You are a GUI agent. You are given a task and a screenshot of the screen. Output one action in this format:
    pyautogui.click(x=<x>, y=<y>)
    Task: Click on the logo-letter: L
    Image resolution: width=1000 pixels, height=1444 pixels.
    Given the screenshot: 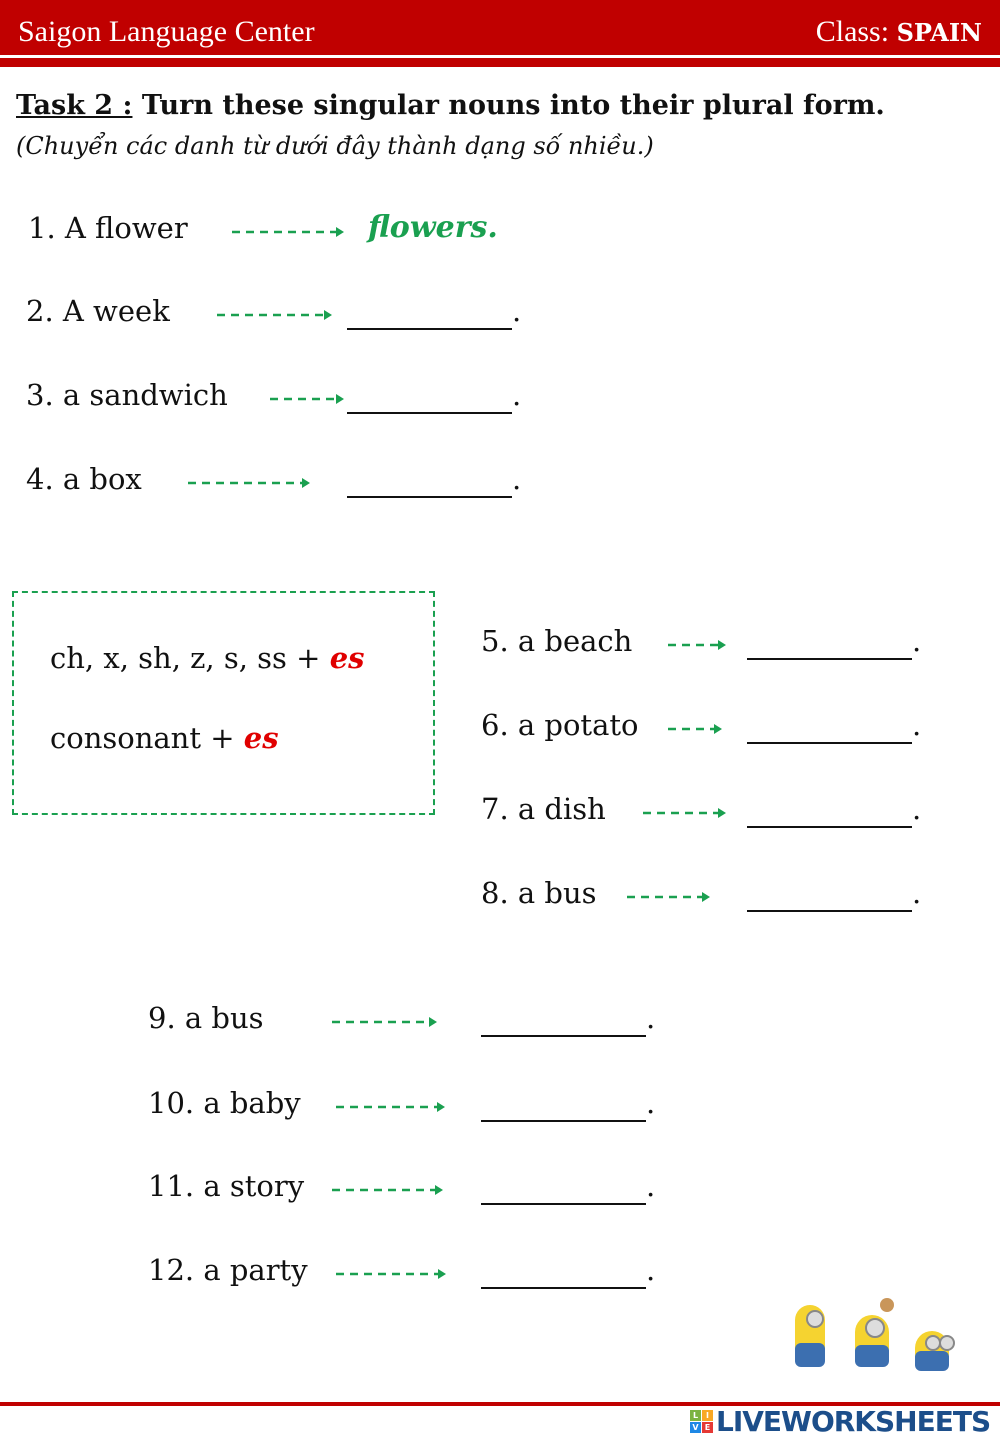 What is the action you would take?
    pyautogui.click(x=695, y=1415)
    